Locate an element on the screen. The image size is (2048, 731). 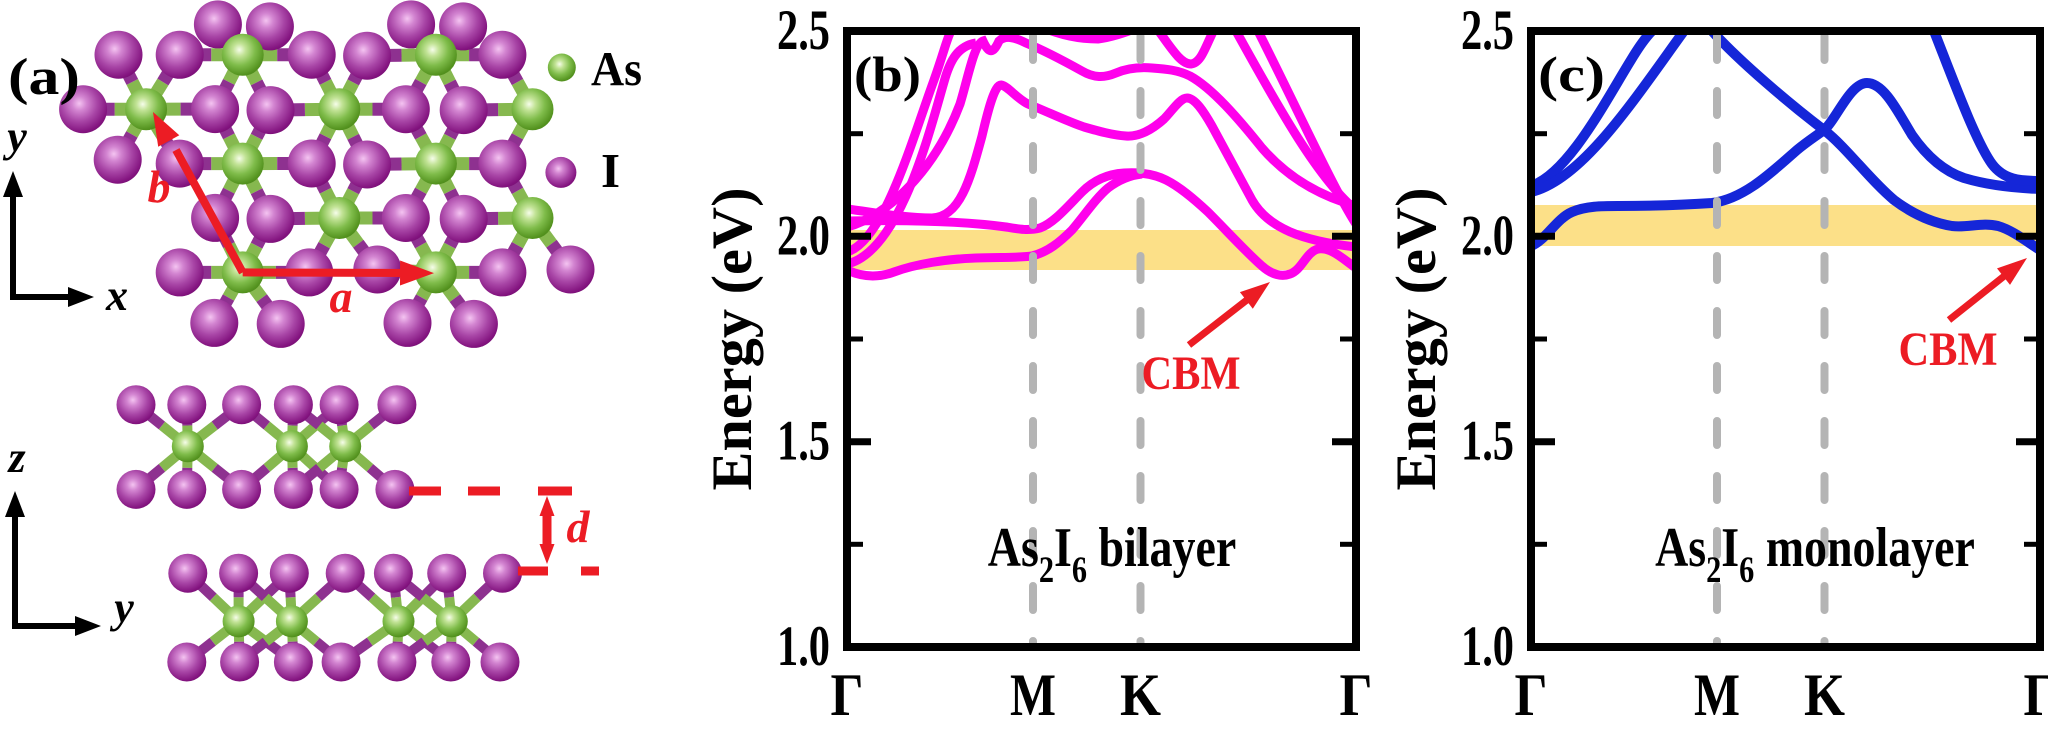
svg-text: d is located at coordinates (579, 526).